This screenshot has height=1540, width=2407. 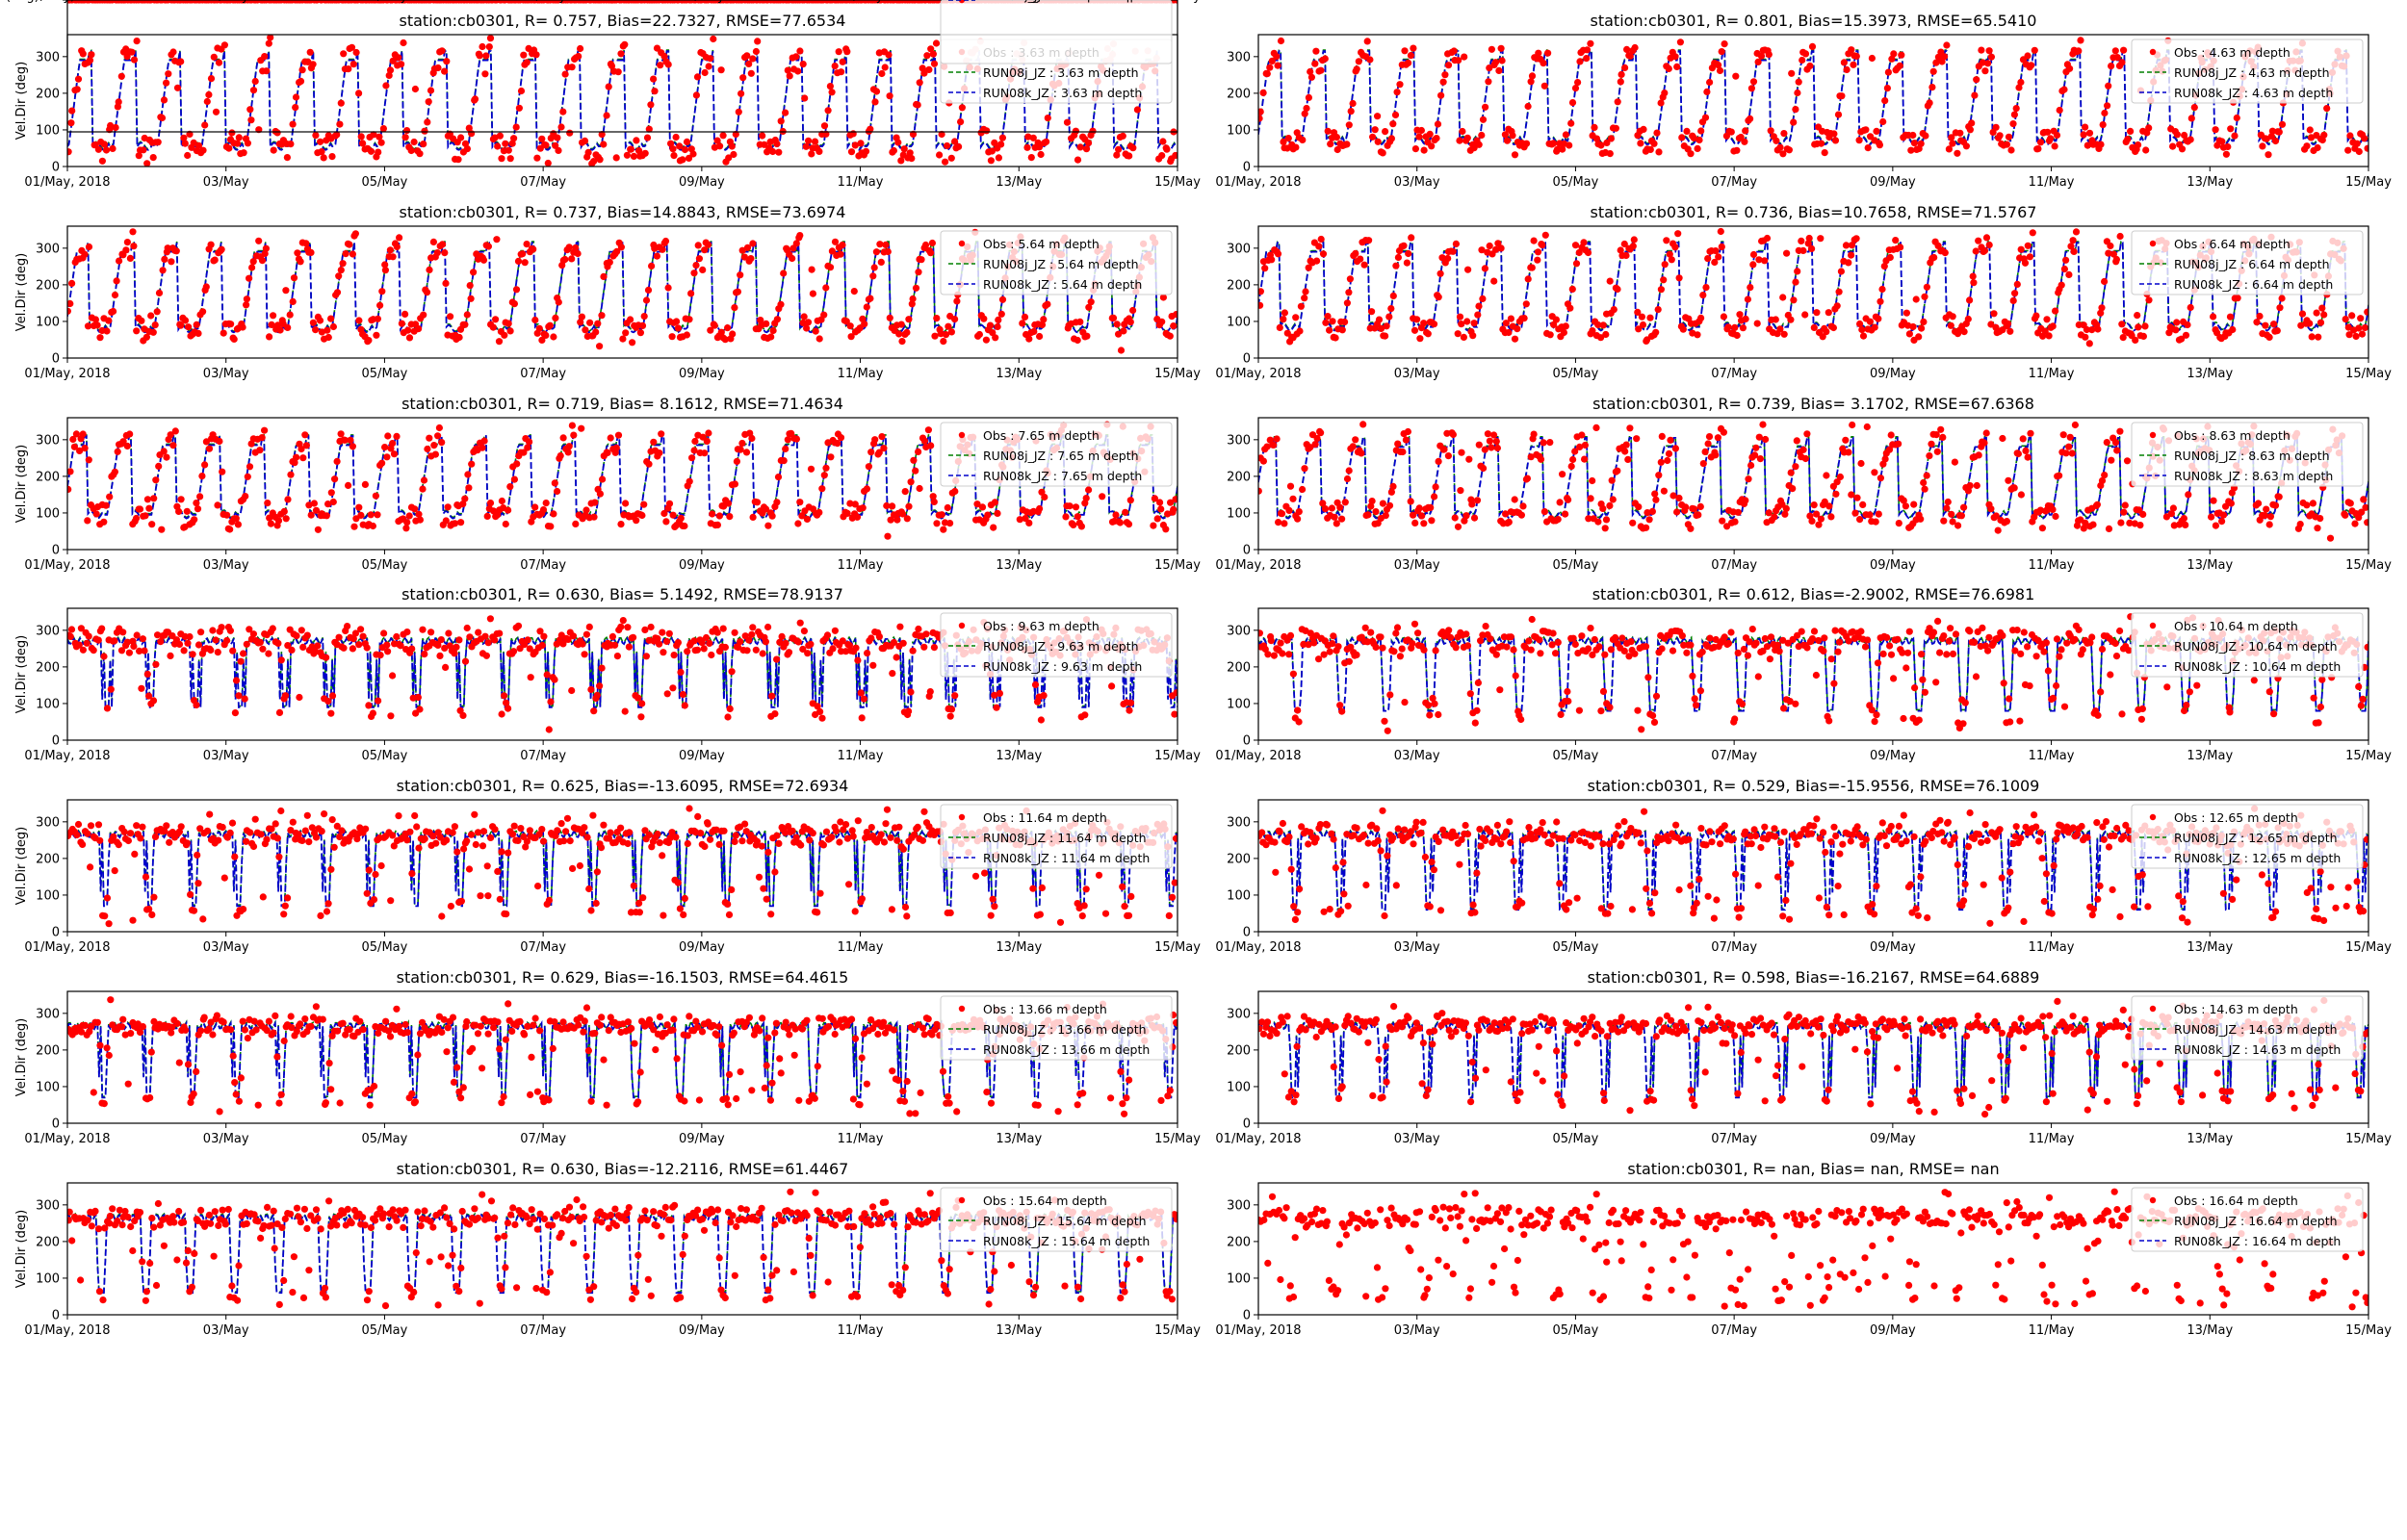 I want to click on x-tick-label: 01/May, 2018, so click(x=1258, y=182).